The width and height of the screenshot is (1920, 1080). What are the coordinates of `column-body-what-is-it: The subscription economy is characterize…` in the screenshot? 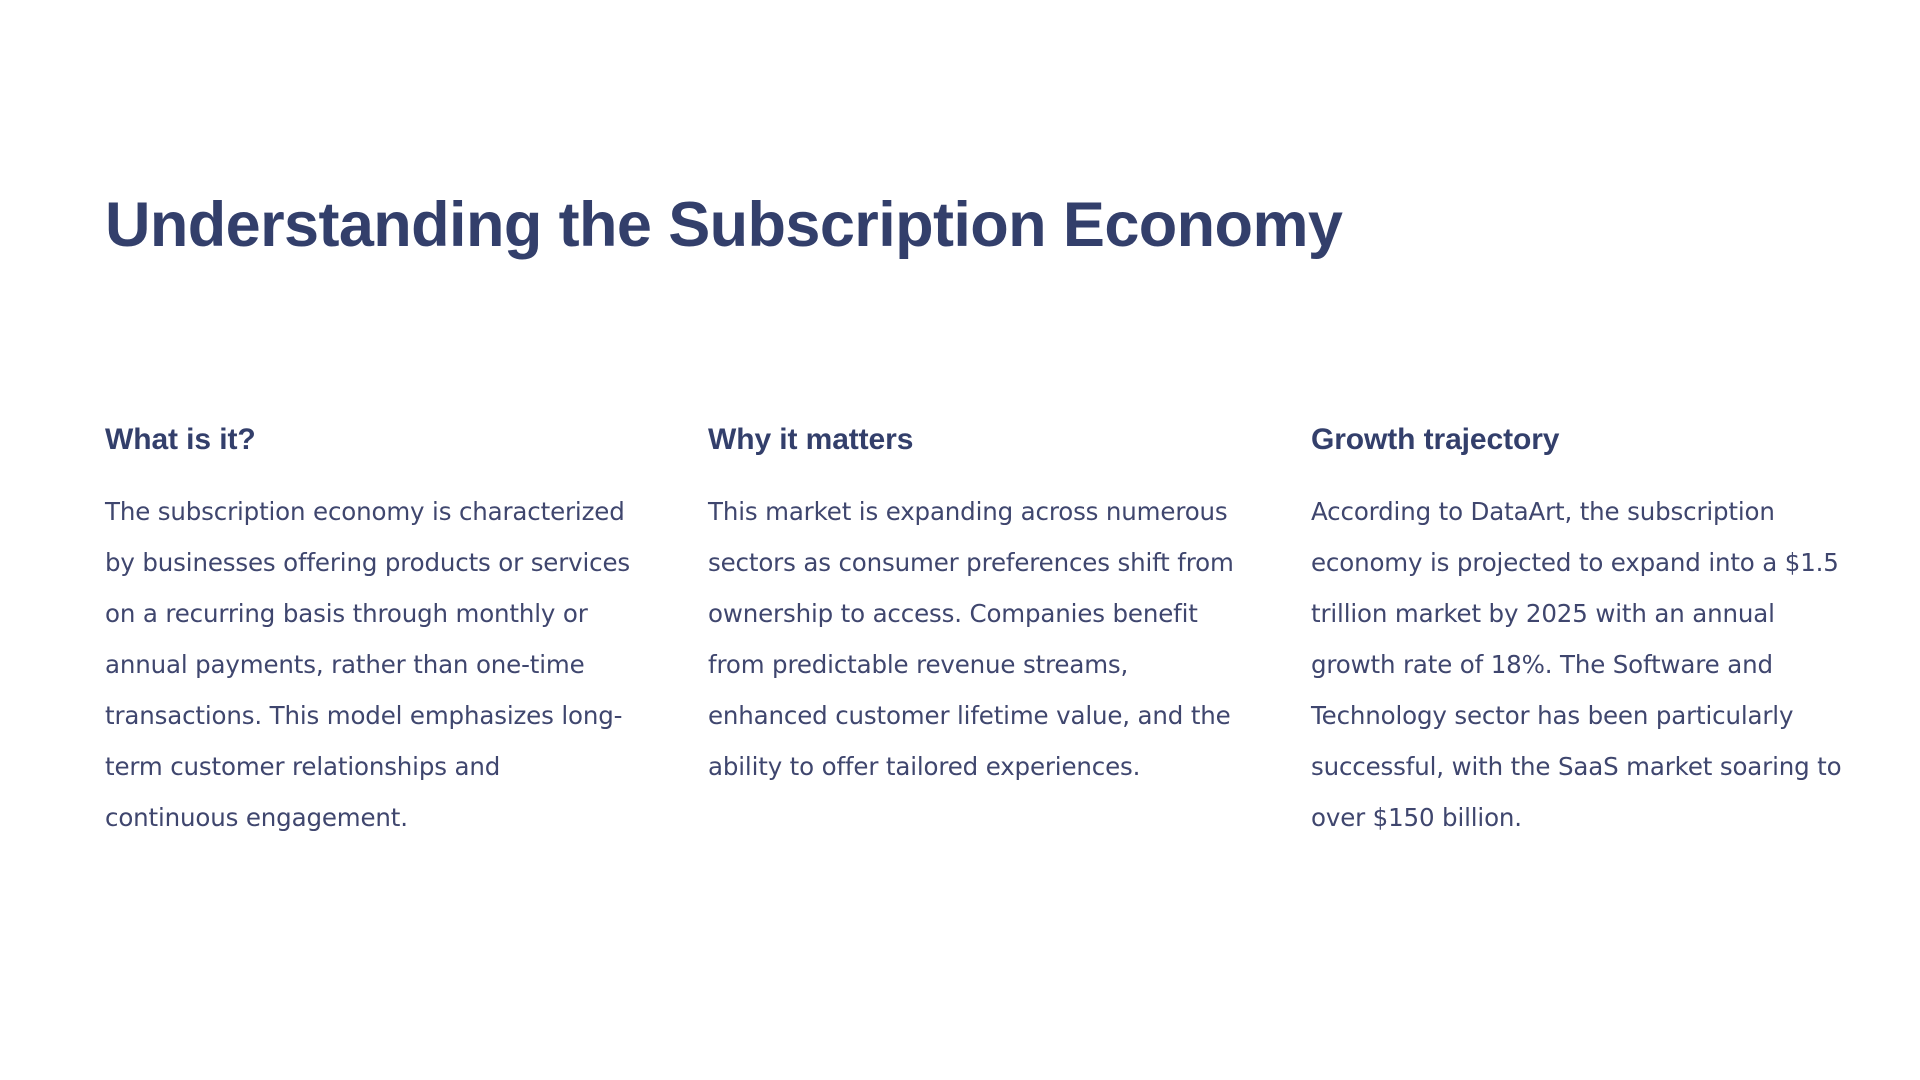 It's located at (368, 664).